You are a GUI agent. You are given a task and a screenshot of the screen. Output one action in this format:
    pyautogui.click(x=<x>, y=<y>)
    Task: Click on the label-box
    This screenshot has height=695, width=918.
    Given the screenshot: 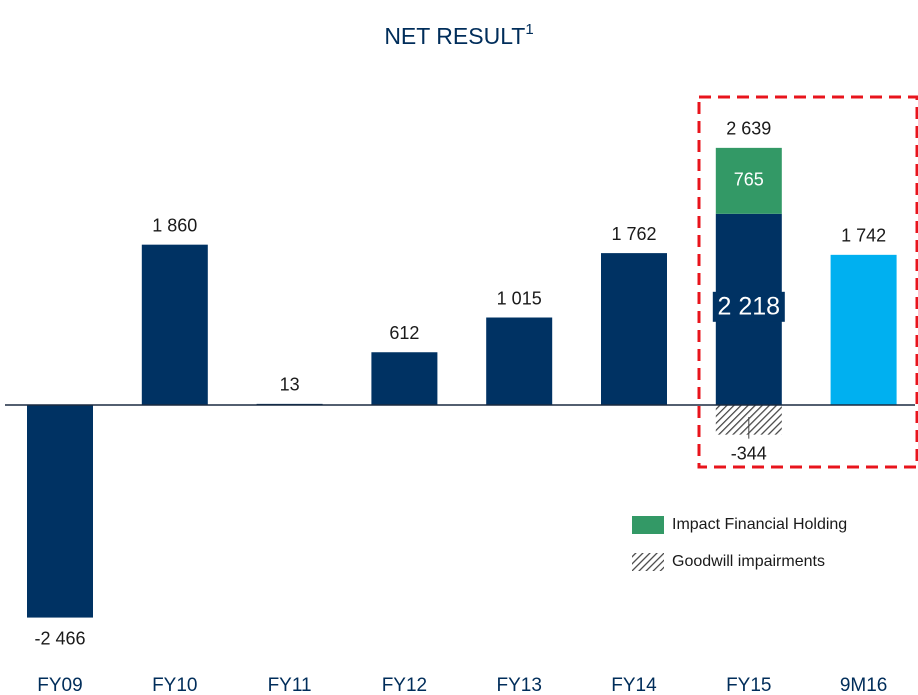 What is the action you would take?
    pyautogui.click(x=748, y=306)
    